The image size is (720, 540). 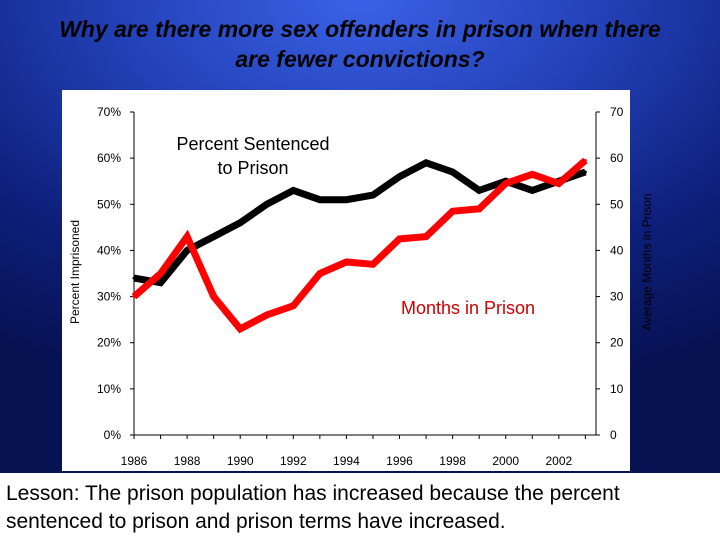 What do you see at coordinates (187, 461) in the screenshot?
I see `x-tick-label: 1988` at bounding box center [187, 461].